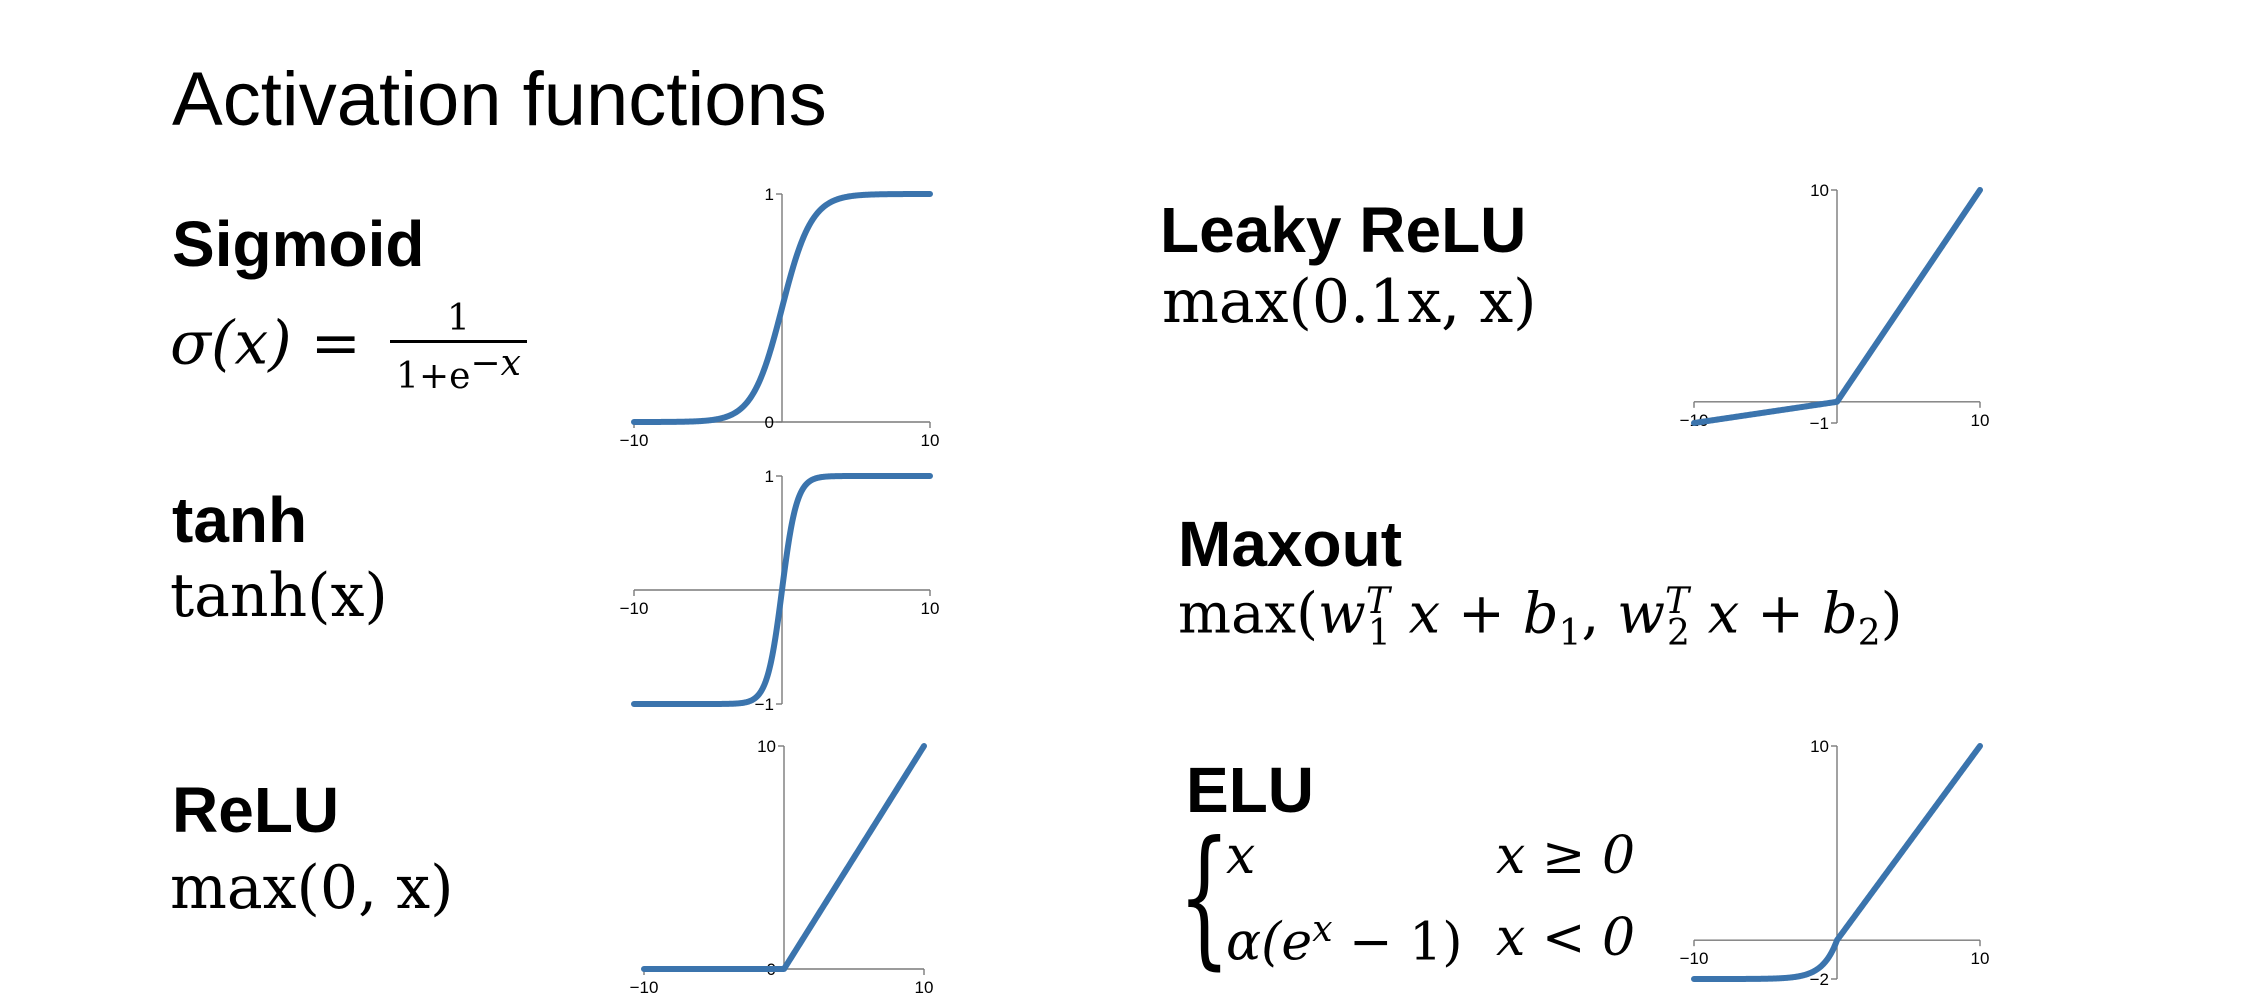 The height and width of the screenshot is (1006, 2264). Describe the element at coordinates (279, 596) in the screenshot. I see `tanh-formula: tanh(x)` at that location.